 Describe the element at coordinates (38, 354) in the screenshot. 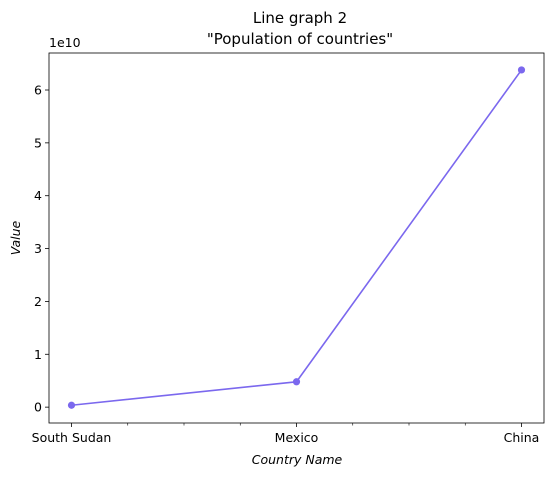

I see `y-tick-label: 1` at that location.